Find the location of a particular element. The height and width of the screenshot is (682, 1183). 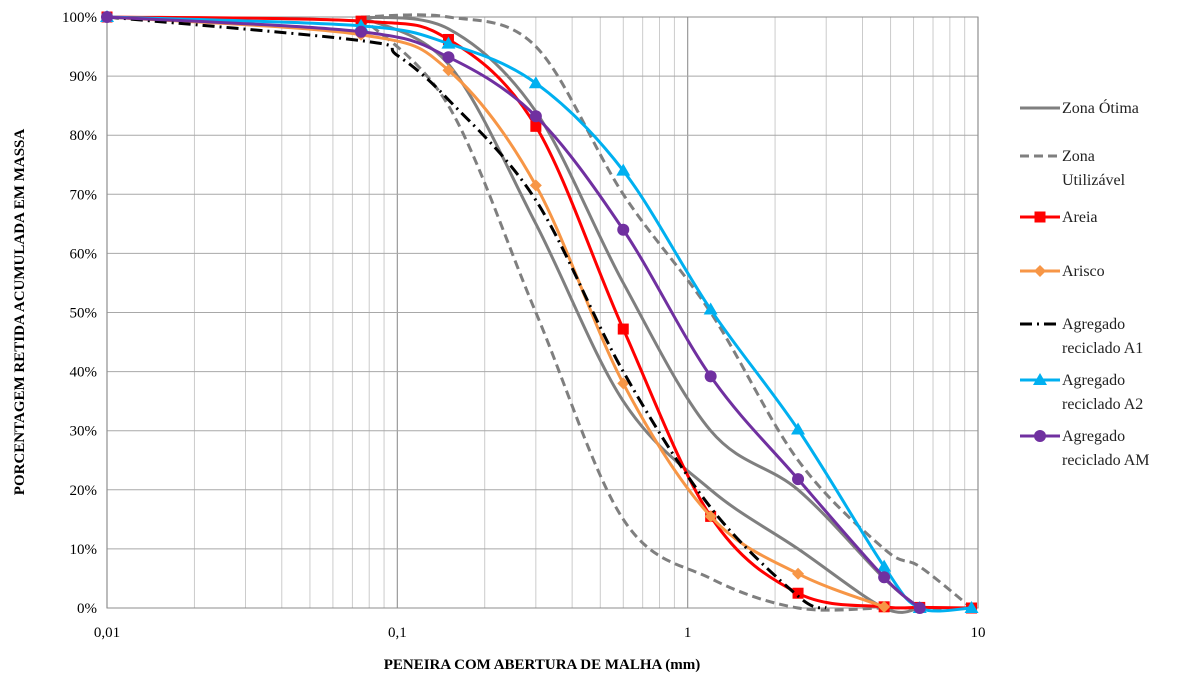

legend-label-zona-utilizavel: Zona Utilizável is located at coordinates (1094, 168).